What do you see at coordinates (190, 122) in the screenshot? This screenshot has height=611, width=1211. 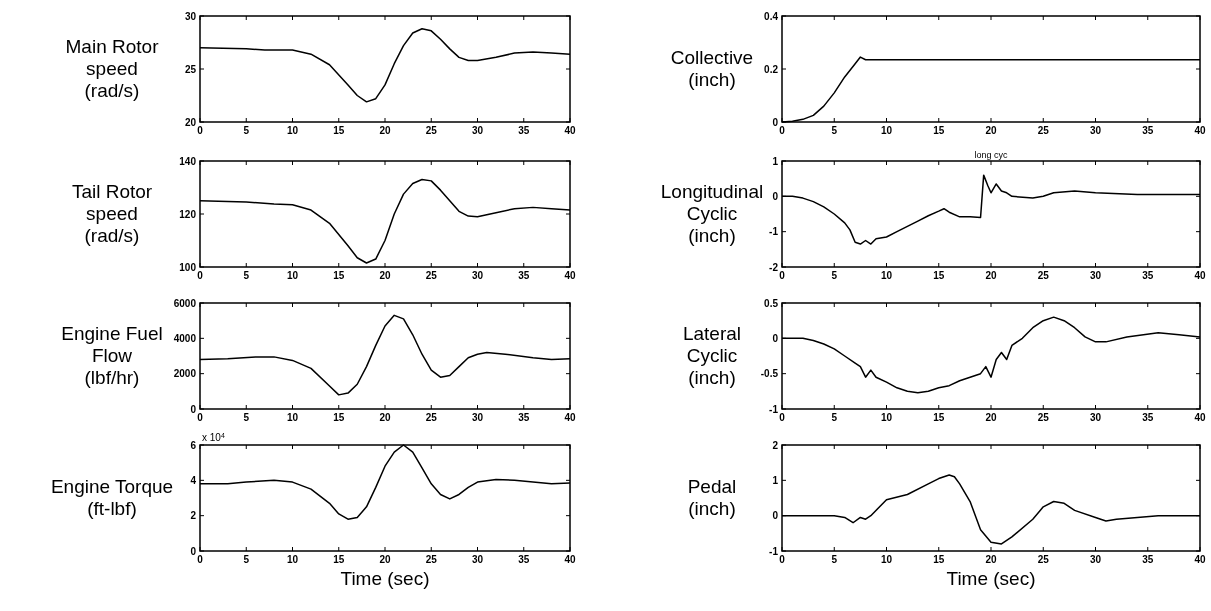 I see `y-tick-label: 20` at bounding box center [190, 122].